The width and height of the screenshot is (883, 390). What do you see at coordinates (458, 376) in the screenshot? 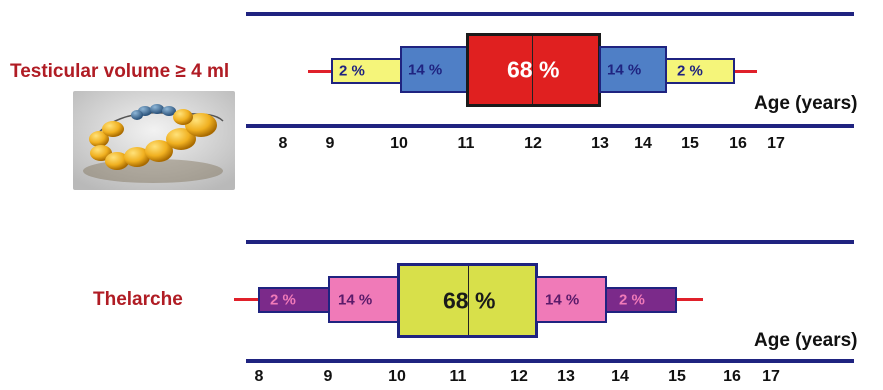
I see `tick-2-11: 11` at bounding box center [458, 376].